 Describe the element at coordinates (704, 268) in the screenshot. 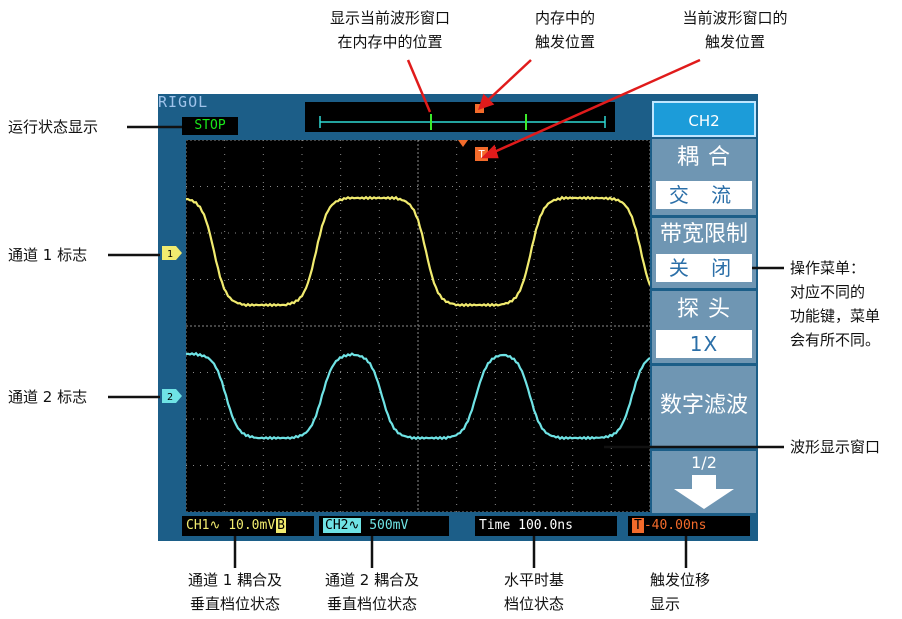

I see `menu-item-bandwidth-value: 关 闭` at that location.